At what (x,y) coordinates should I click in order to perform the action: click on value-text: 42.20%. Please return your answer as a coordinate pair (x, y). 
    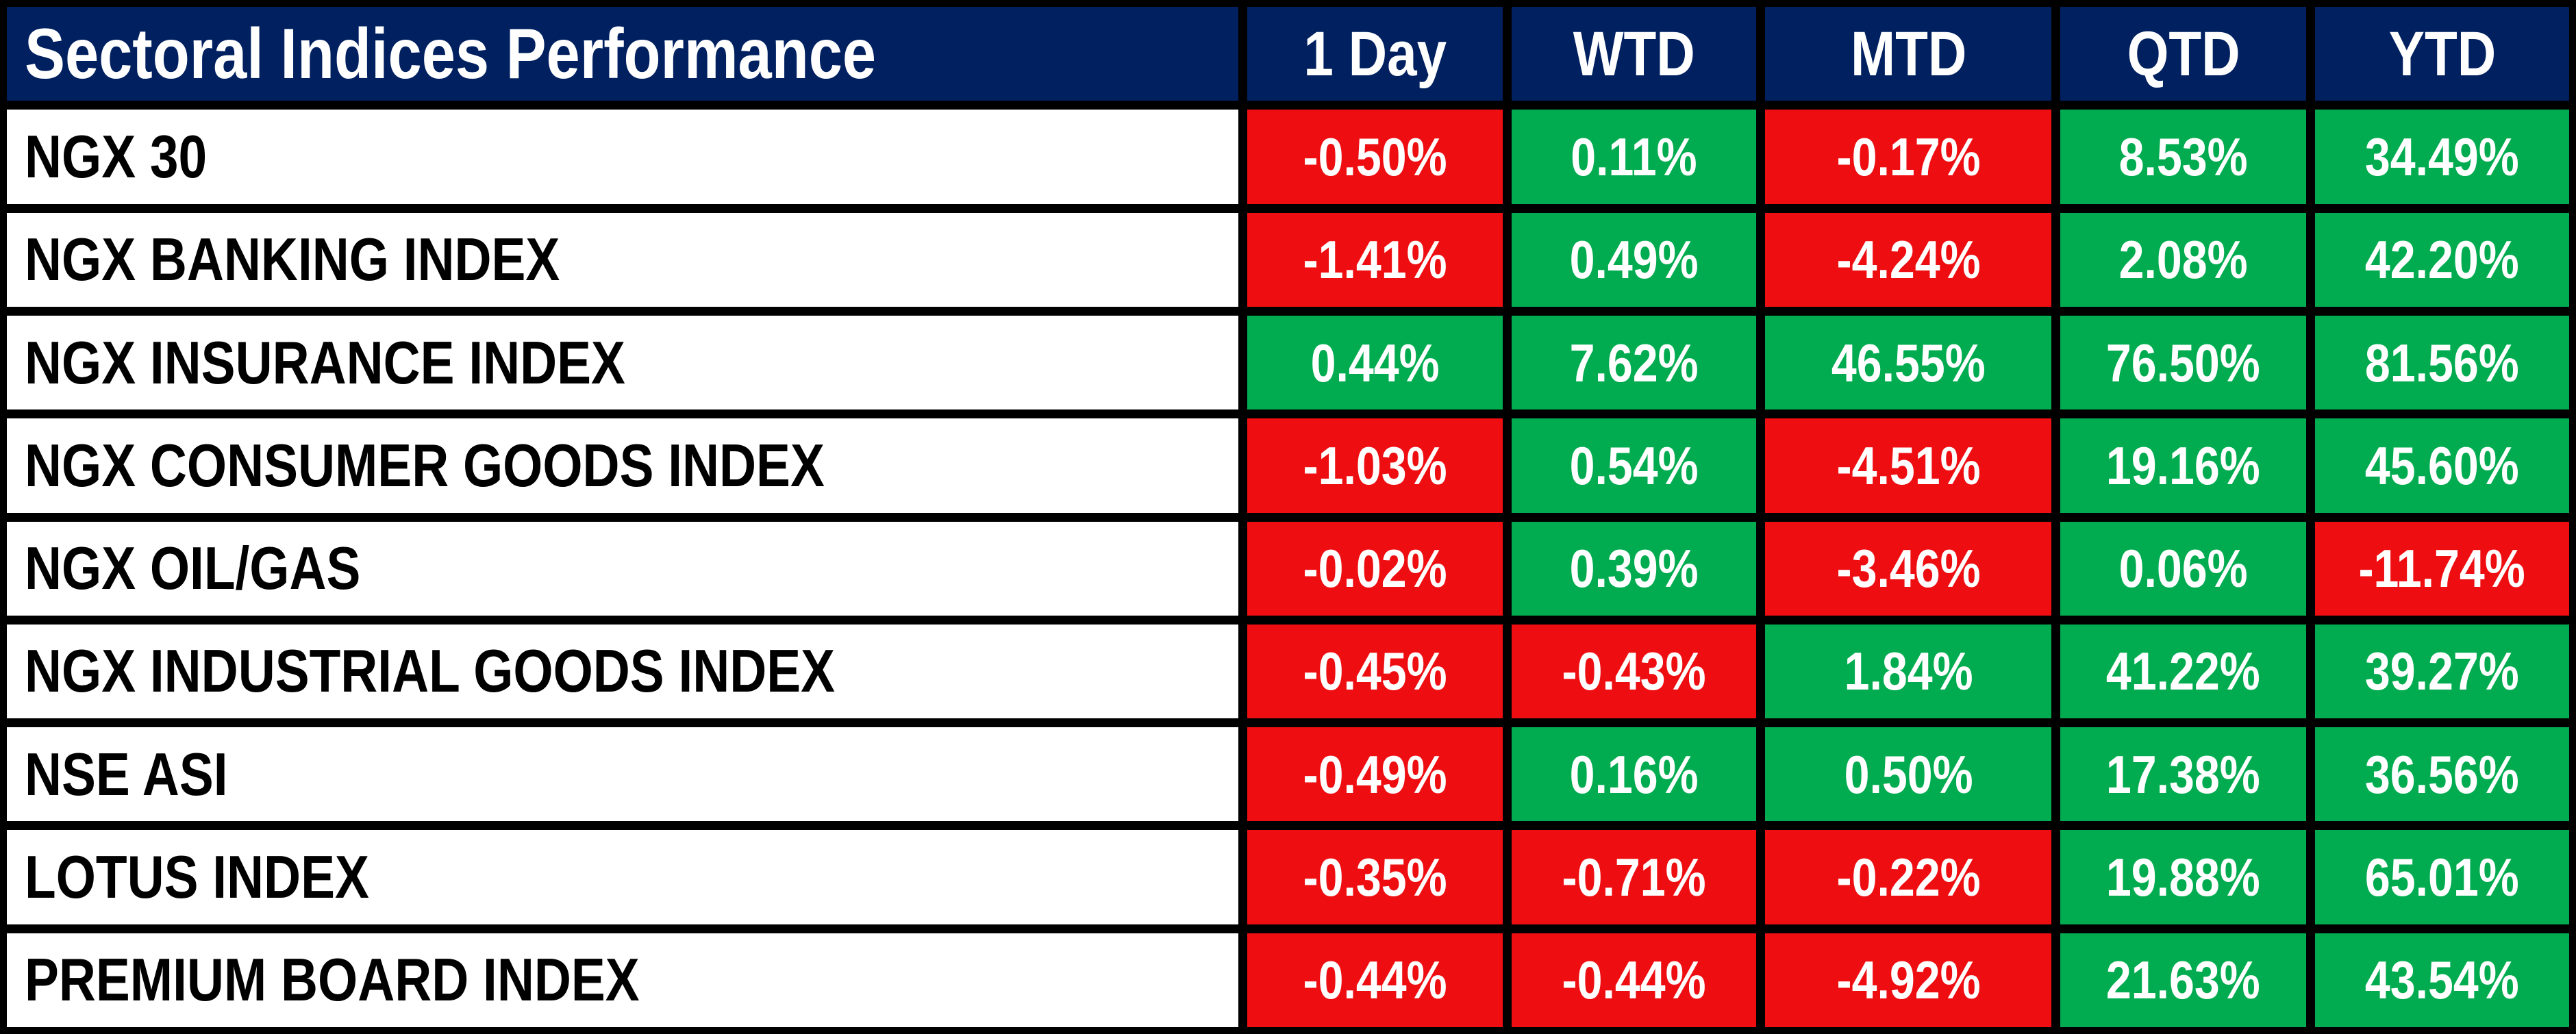
    Looking at the image, I should click on (2442, 259).